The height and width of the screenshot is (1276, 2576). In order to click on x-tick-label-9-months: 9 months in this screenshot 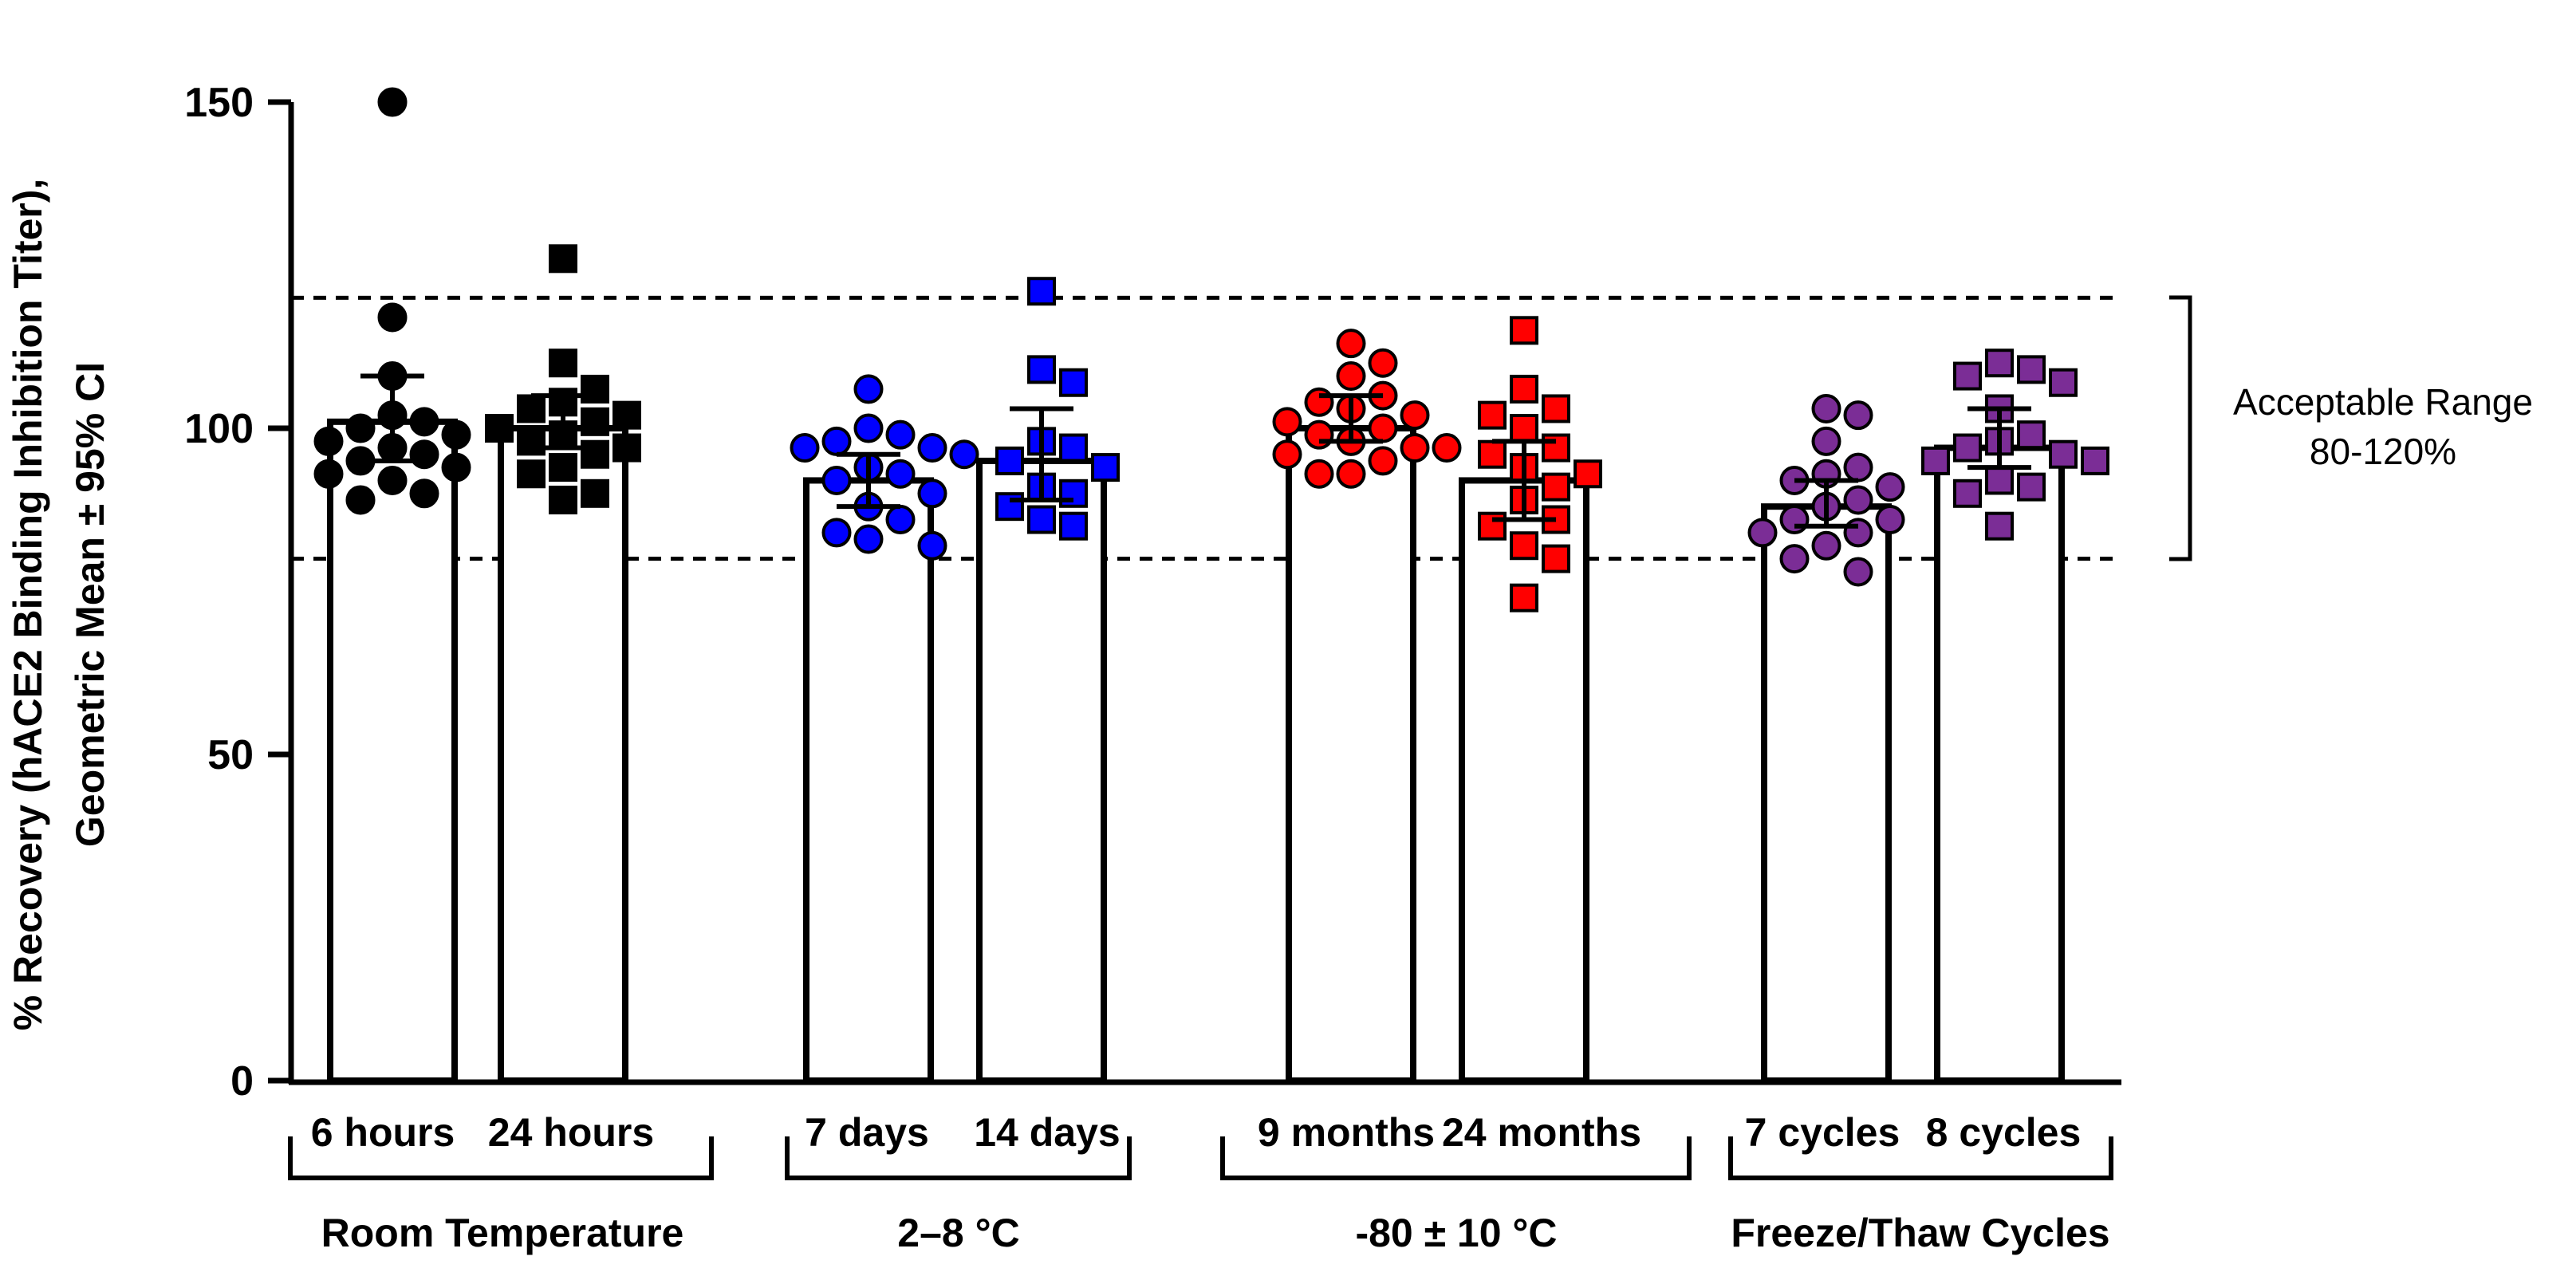, I will do `click(1346, 1132)`.